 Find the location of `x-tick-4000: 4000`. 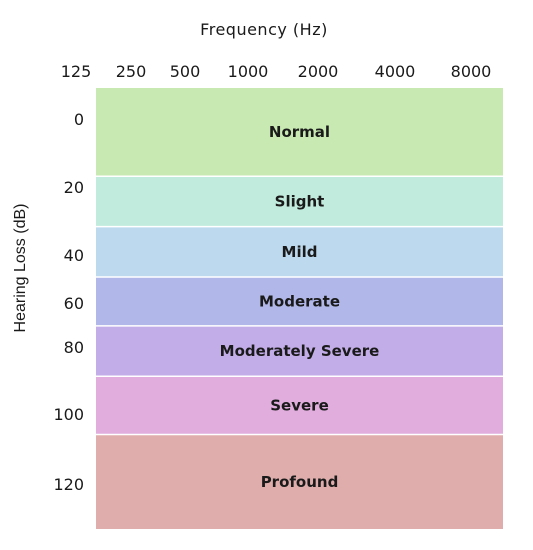

x-tick-4000: 4000 is located at coordinates (395, 71).